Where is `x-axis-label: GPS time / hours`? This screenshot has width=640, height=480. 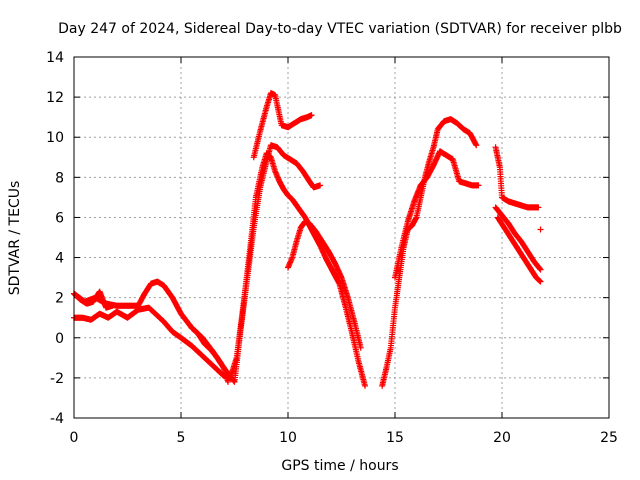
x-axis-label: GPS time / hours is located at coordinates (339, 466).